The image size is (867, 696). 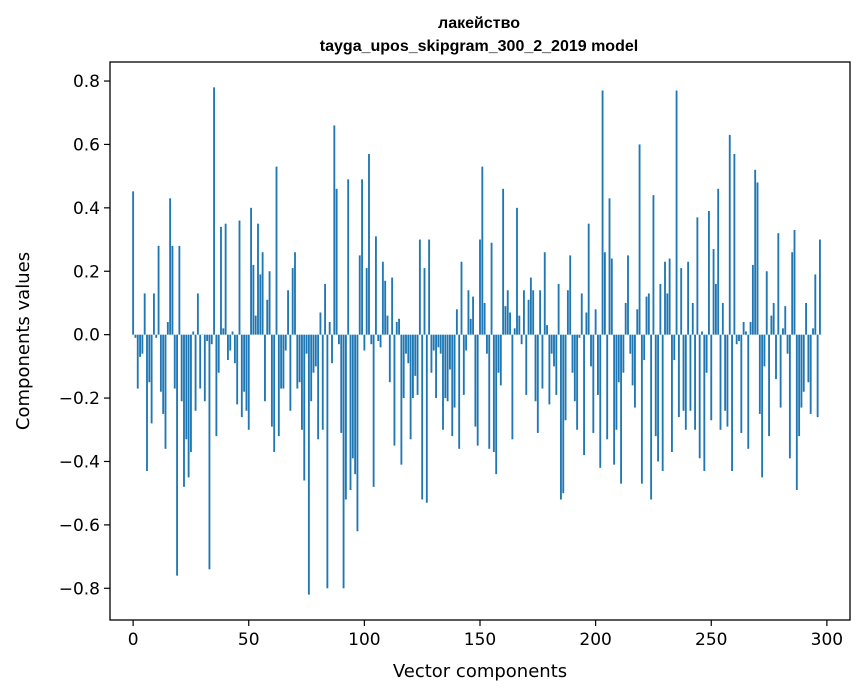 What do you see at coordinates (479, 46) in the screenshot?
I see `chart-subtitle: tayga_upos_skipgram_300_2_2019 model` at bounding box center [479, 46].